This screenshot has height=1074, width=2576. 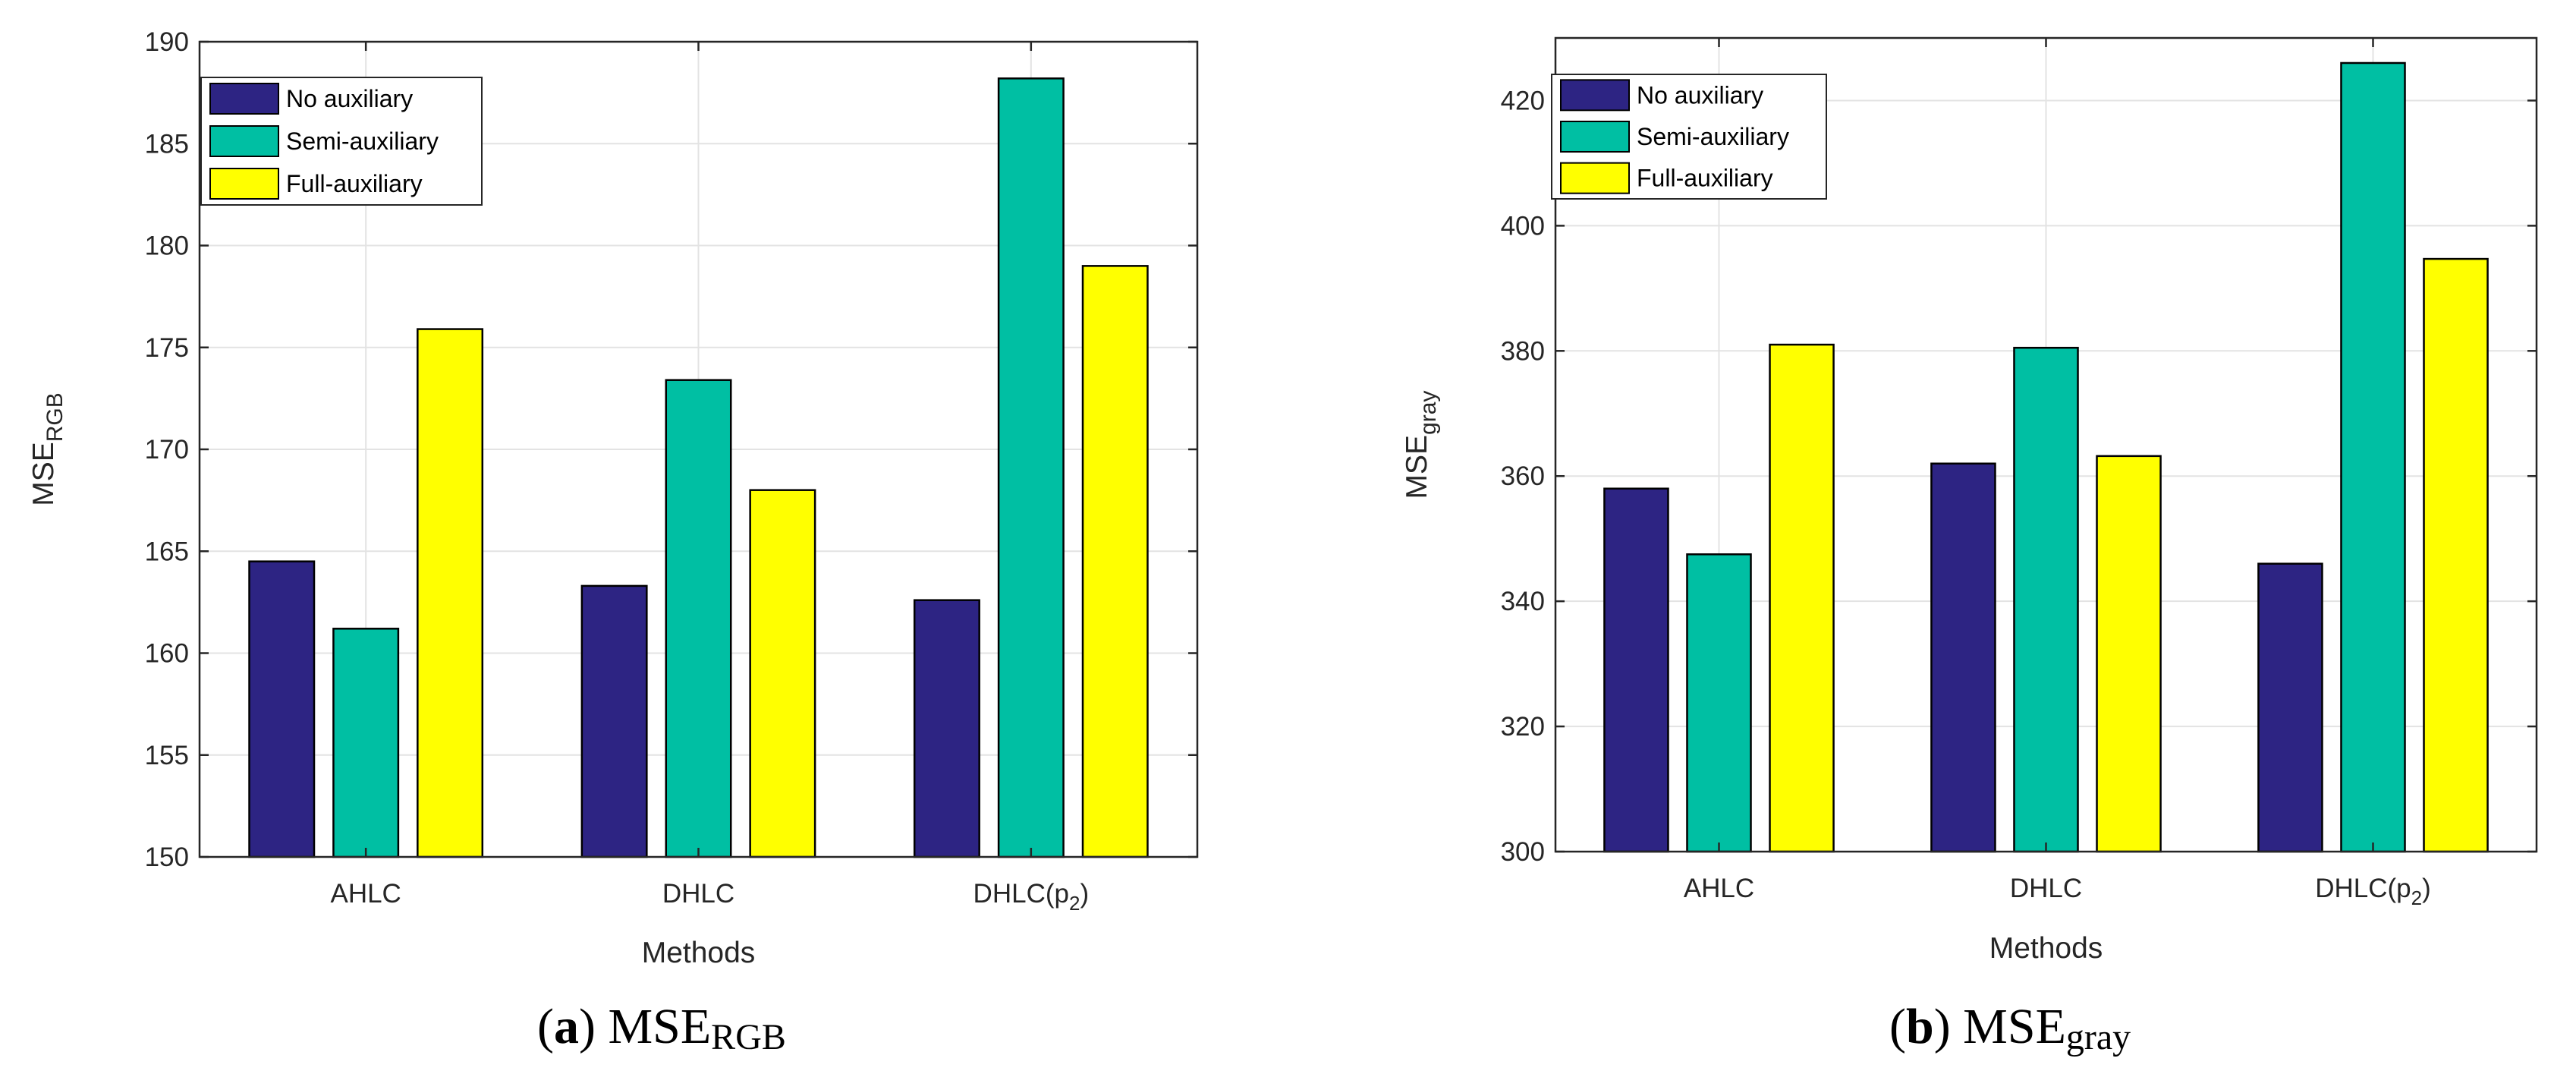 I want to click on figure-caption: (b) MSEgray, so click(x=2010, y=1028).